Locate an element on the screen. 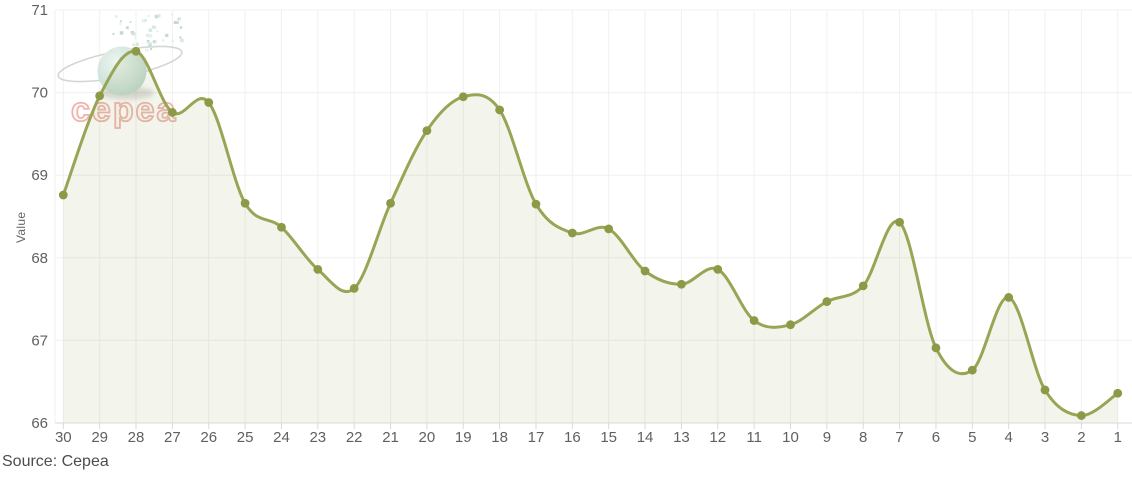 This screenshot has height=485, width=1132. y-tick-label: 71 is located at coordinates (39, 10).